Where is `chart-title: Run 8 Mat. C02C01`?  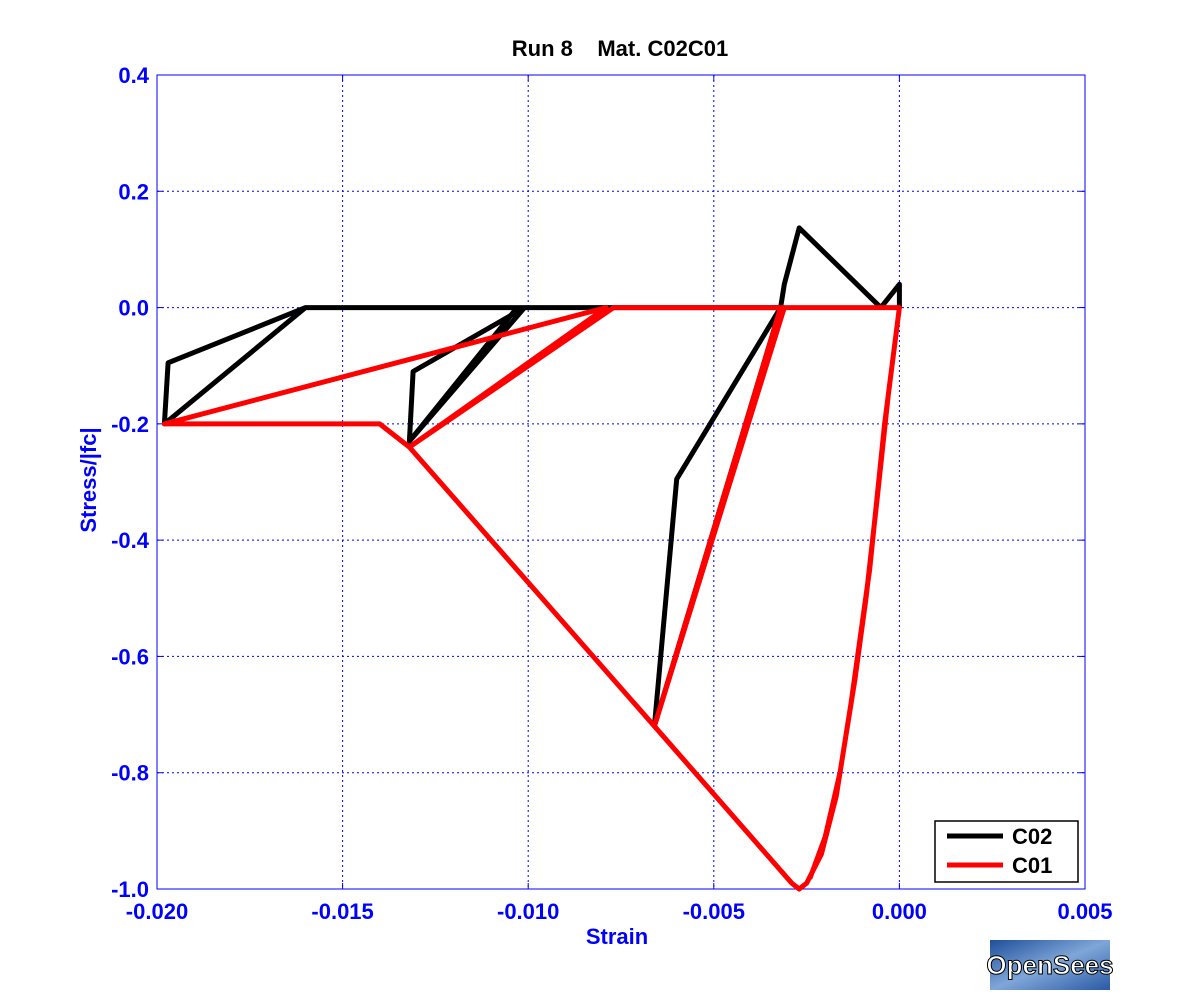
chart-title: Run 8 Mat. C02C01 is located at coordinates (620, 48).